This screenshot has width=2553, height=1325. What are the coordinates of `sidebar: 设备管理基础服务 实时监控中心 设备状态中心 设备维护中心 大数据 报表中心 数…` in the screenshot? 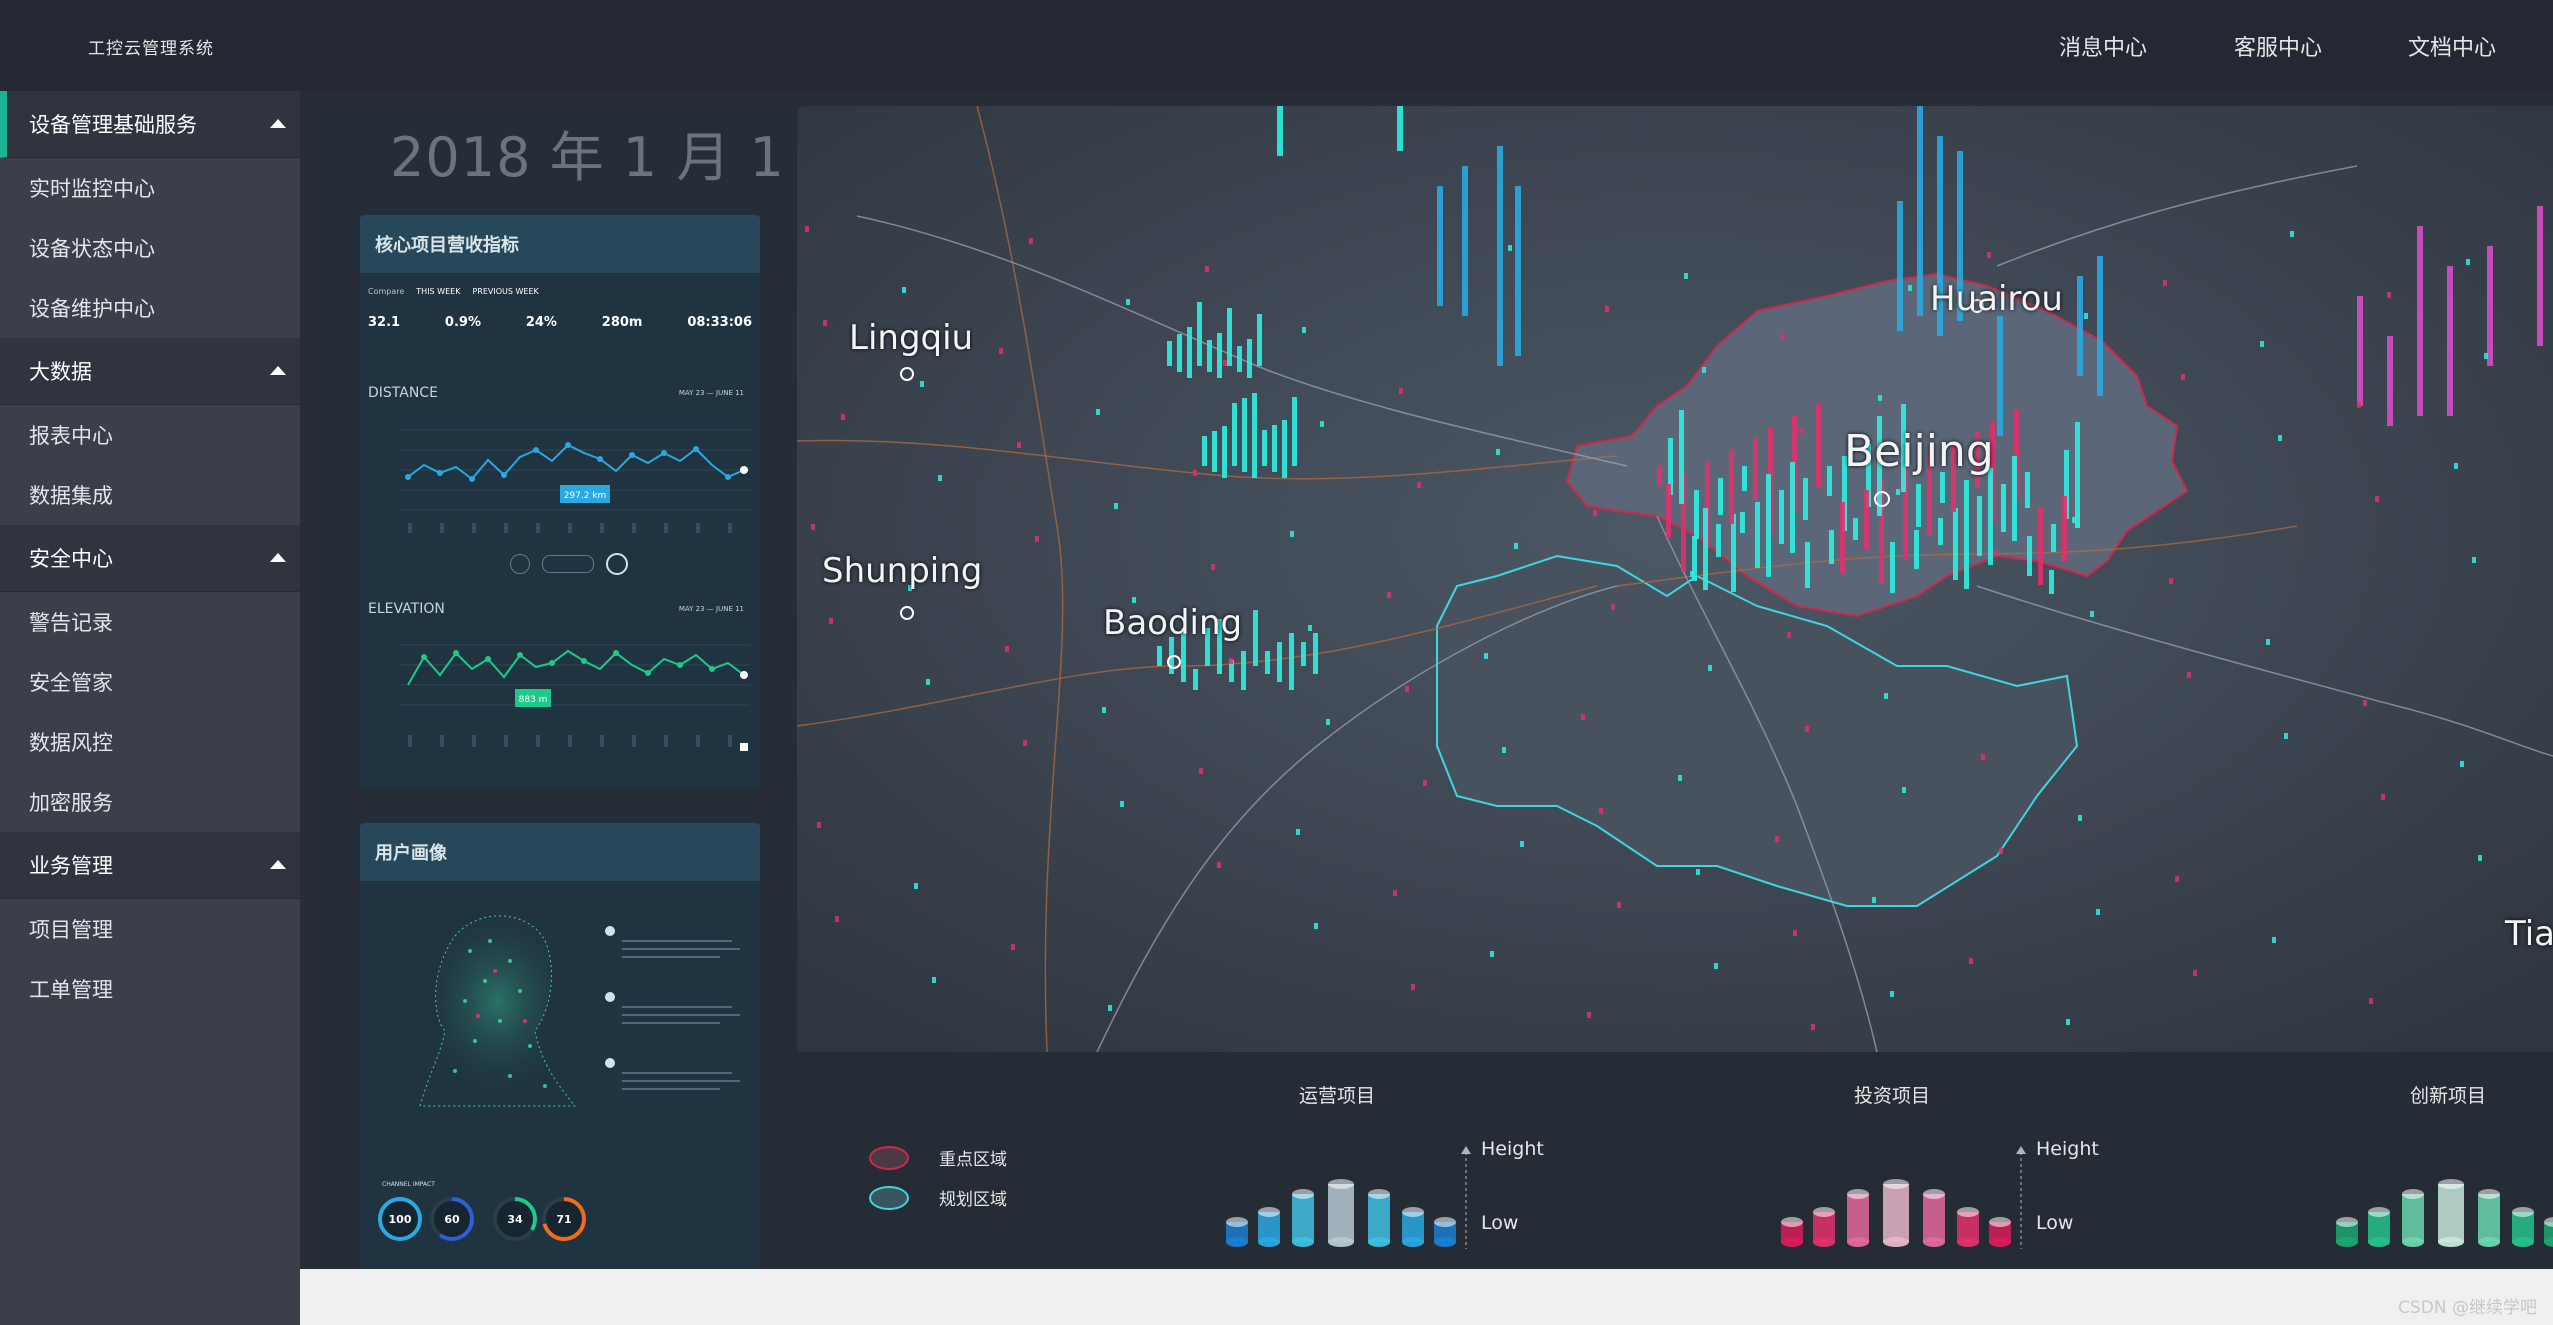 It's located at (150, 708).